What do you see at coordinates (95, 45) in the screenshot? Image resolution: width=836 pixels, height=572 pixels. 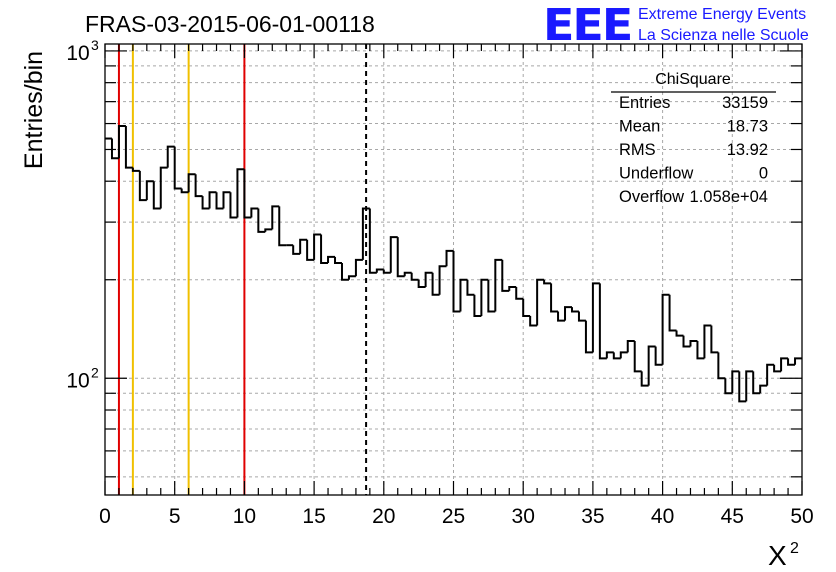 I see `y-tick-label-exponent: 3` at bounding box center [95, 45].